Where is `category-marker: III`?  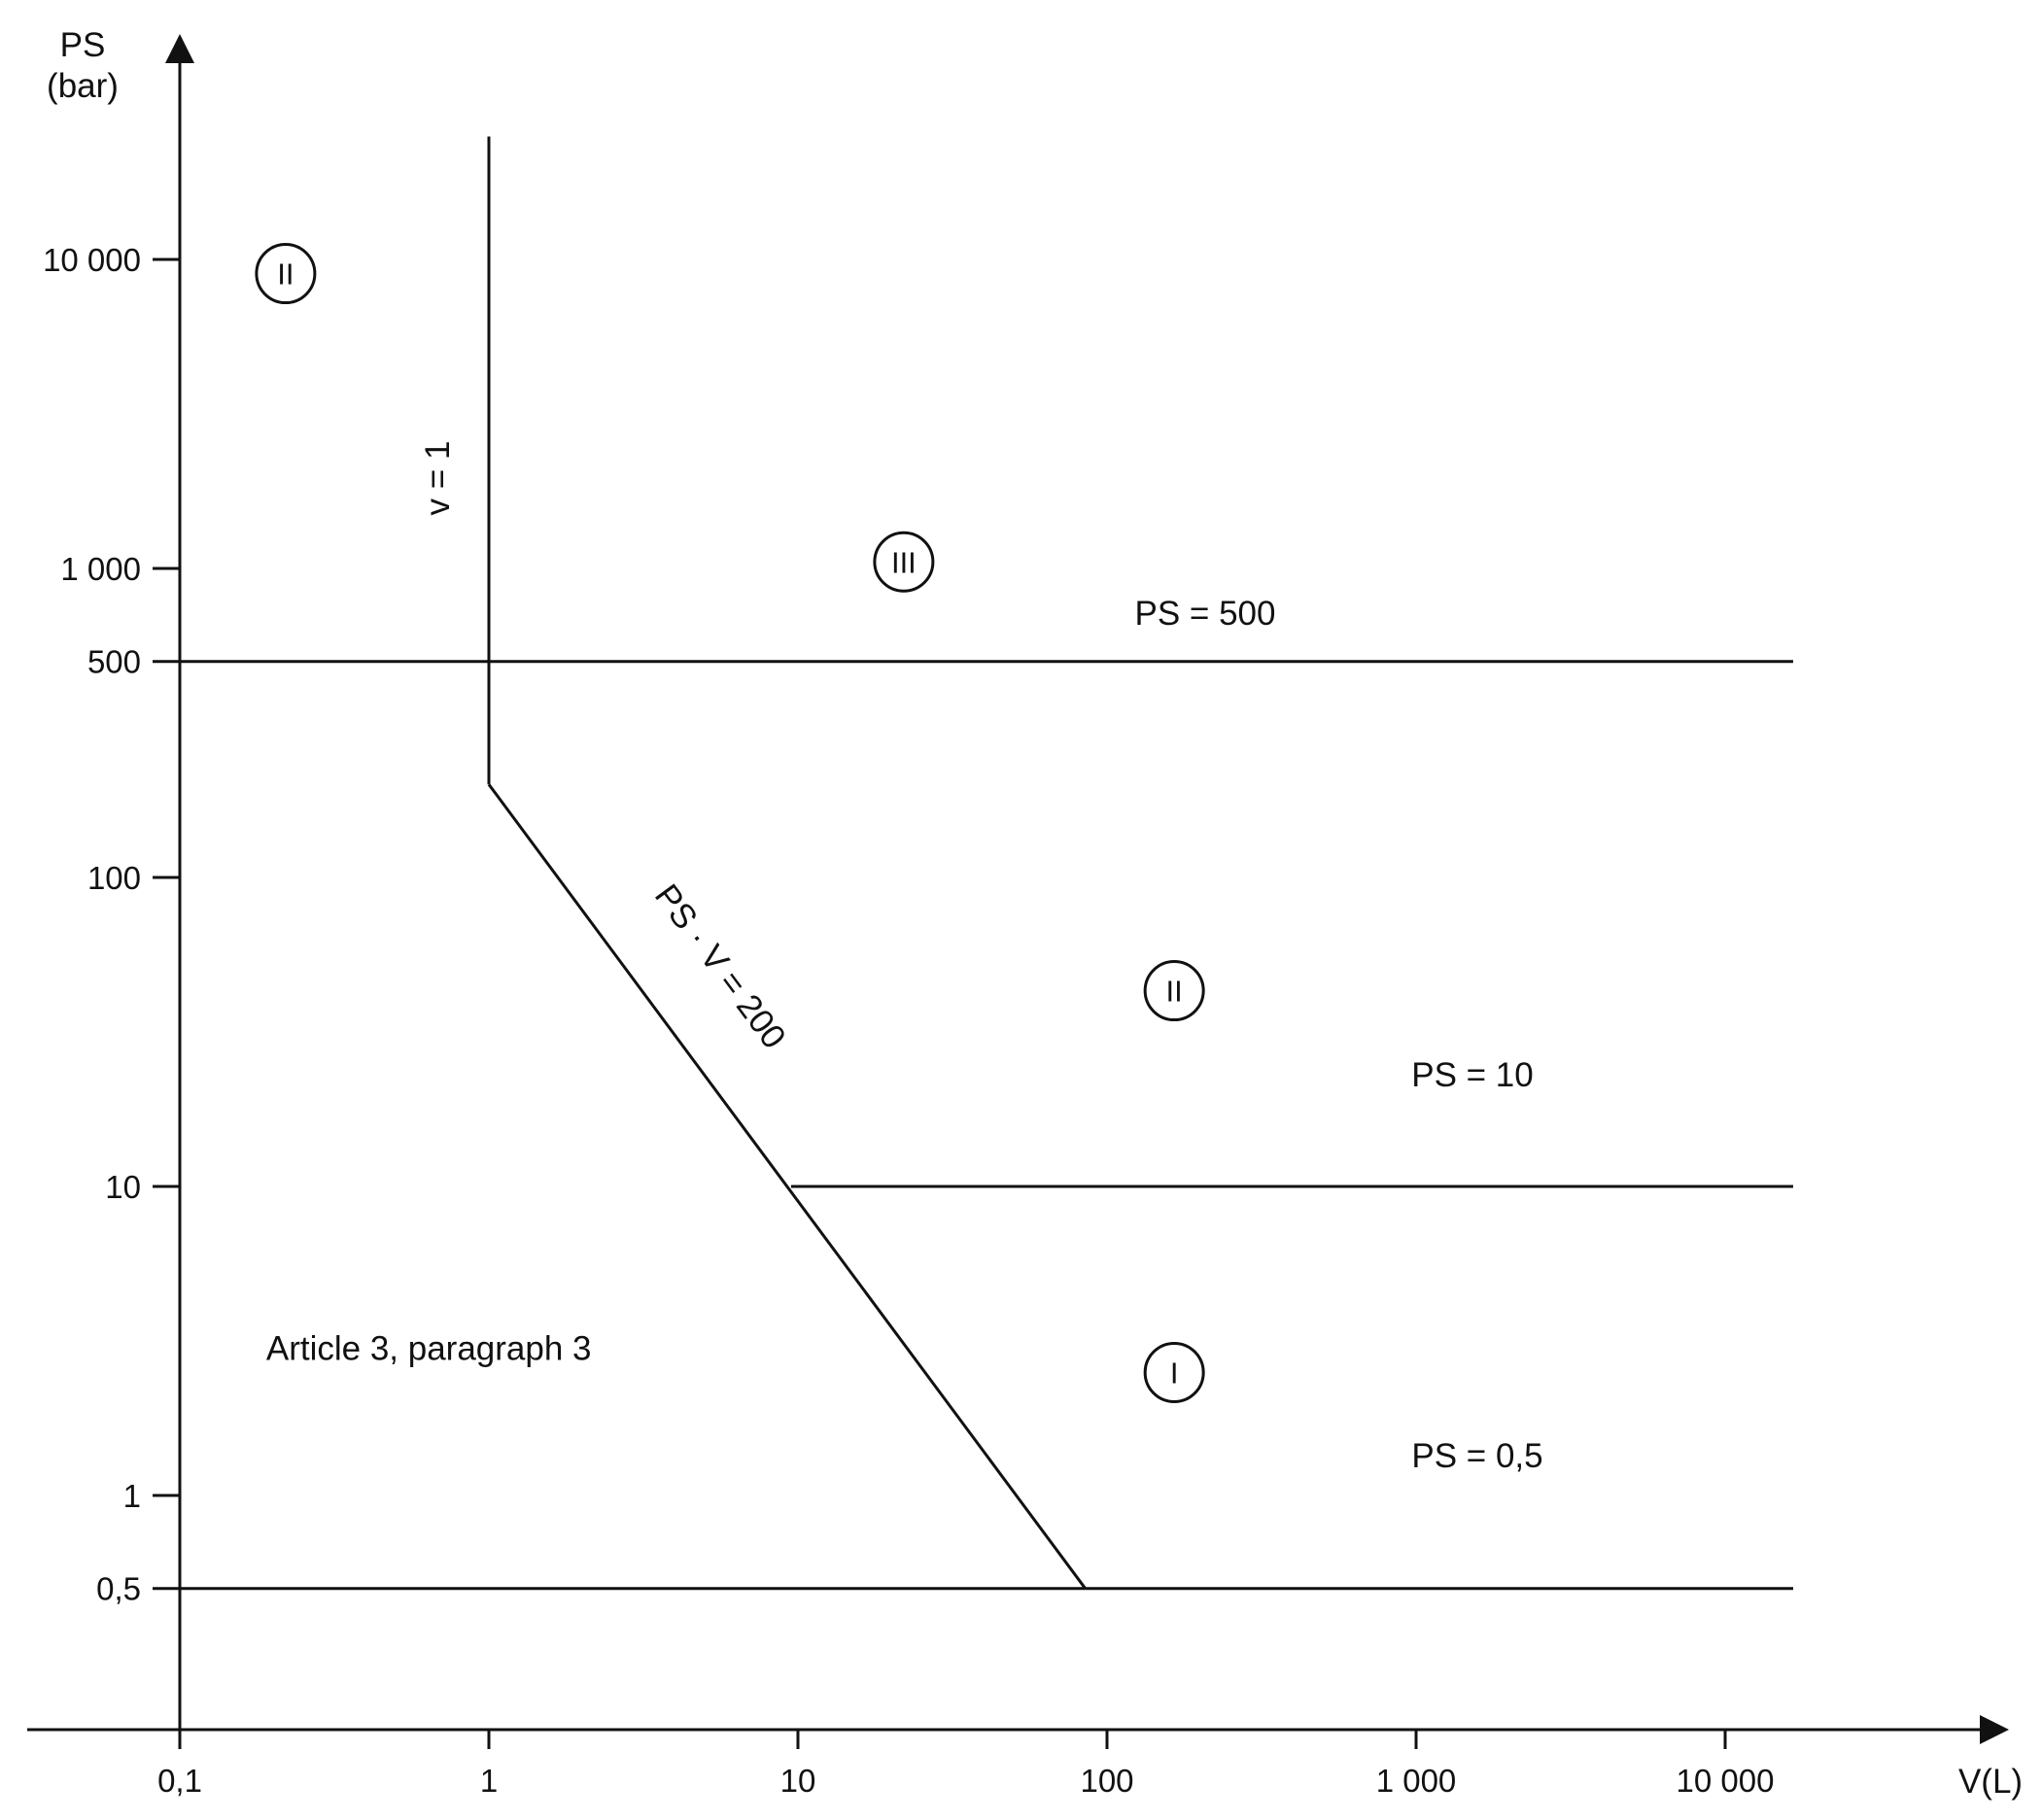
category-marker: III is located at coordinates (904, 562).